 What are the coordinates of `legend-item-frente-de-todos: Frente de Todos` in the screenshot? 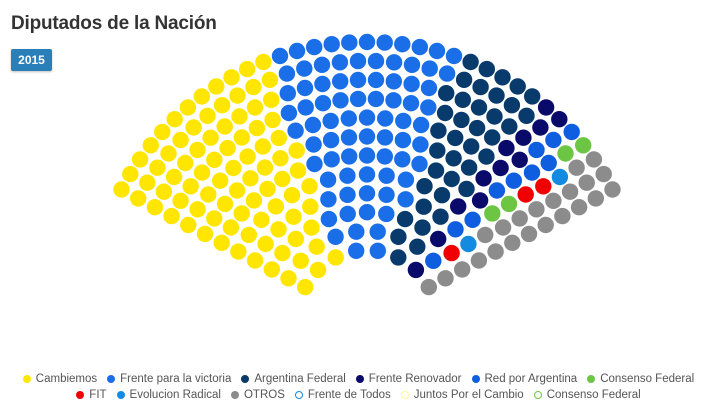 It's located at (342, 395).